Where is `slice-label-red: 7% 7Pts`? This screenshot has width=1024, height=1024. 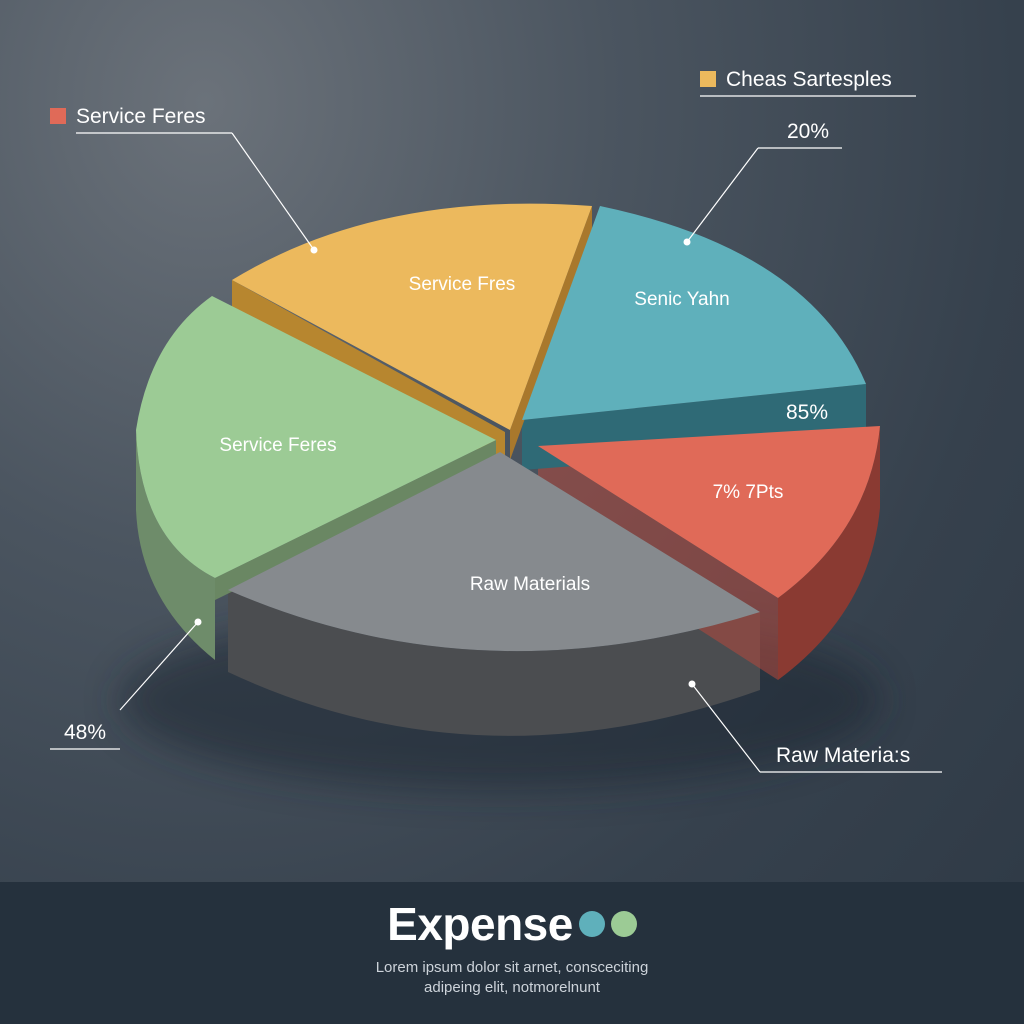 slice-label-red: 7% 7Pts is located at coordinates (748, 492).